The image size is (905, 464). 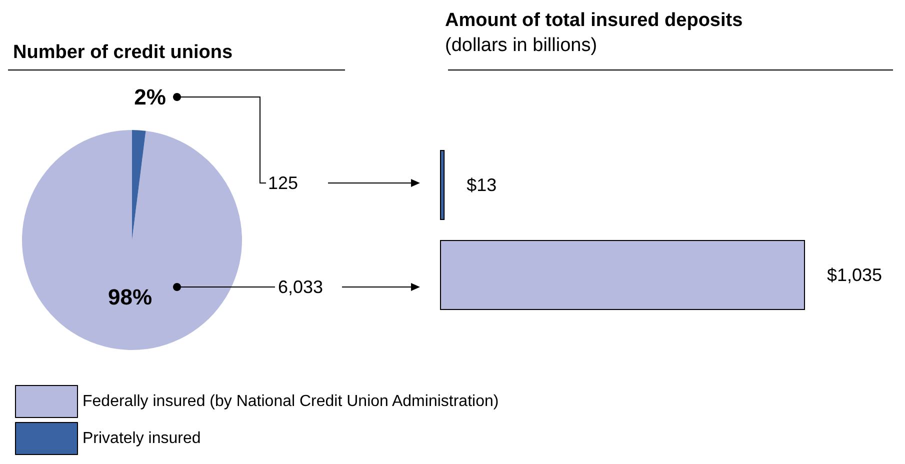 I want to click on data-label: $1,035, so click(x=854, y=275).